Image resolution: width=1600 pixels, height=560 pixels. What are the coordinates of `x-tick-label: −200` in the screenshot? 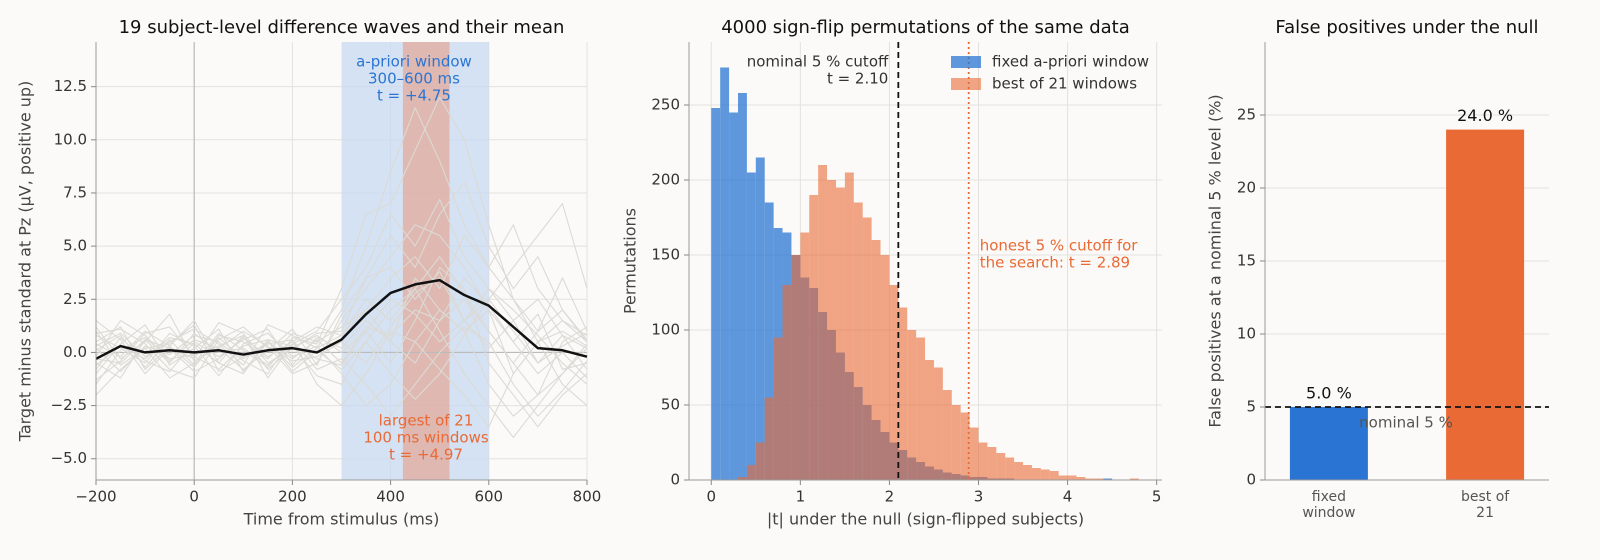 It's located at (95, 497).